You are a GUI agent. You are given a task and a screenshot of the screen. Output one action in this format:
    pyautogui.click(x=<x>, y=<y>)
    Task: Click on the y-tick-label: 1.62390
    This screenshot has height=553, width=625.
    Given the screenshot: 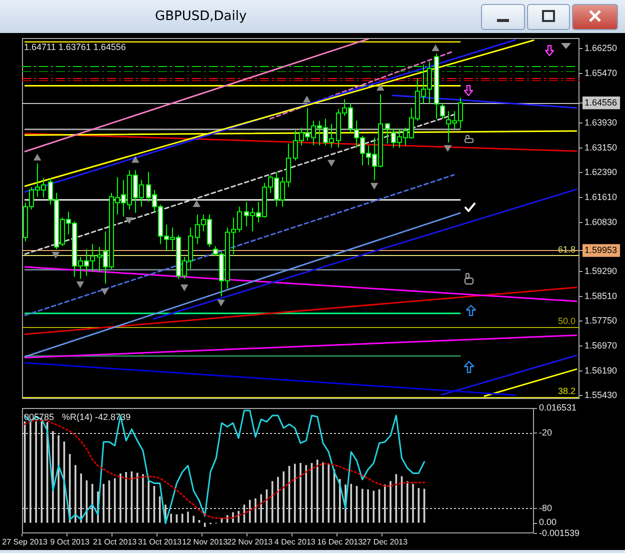 What is the action you would take?
    pyautogui.click(x=601, y=171)
    